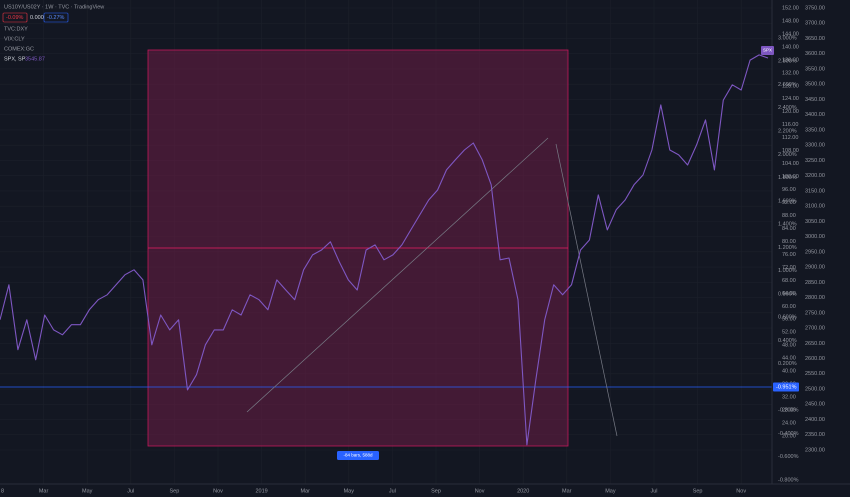  What do you see at coordinates (789, 229) in the screenshot?
I see `y3-tick-label: 84.00` at bounding box center [789, 229].